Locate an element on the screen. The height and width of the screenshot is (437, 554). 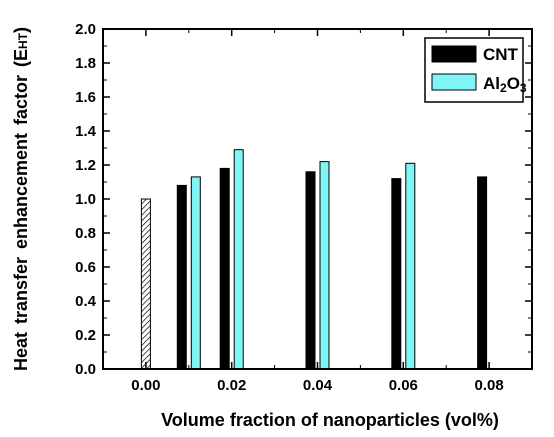
y-tick-label: 1.8 is located at coordinates (85, 63).